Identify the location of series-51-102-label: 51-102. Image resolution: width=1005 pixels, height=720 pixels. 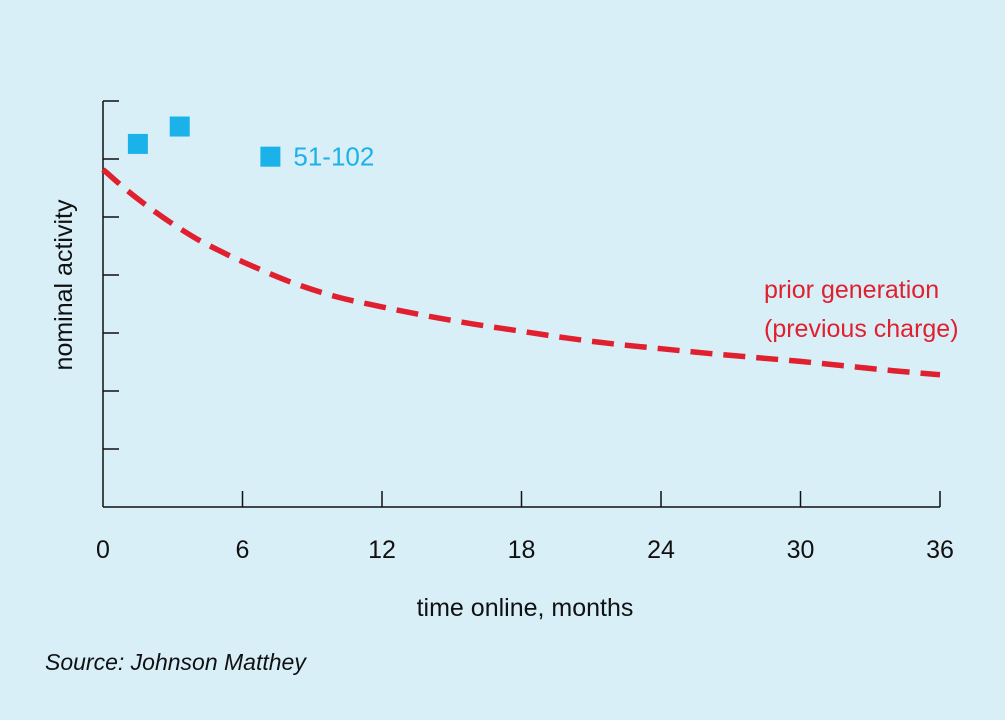
(333, 157).